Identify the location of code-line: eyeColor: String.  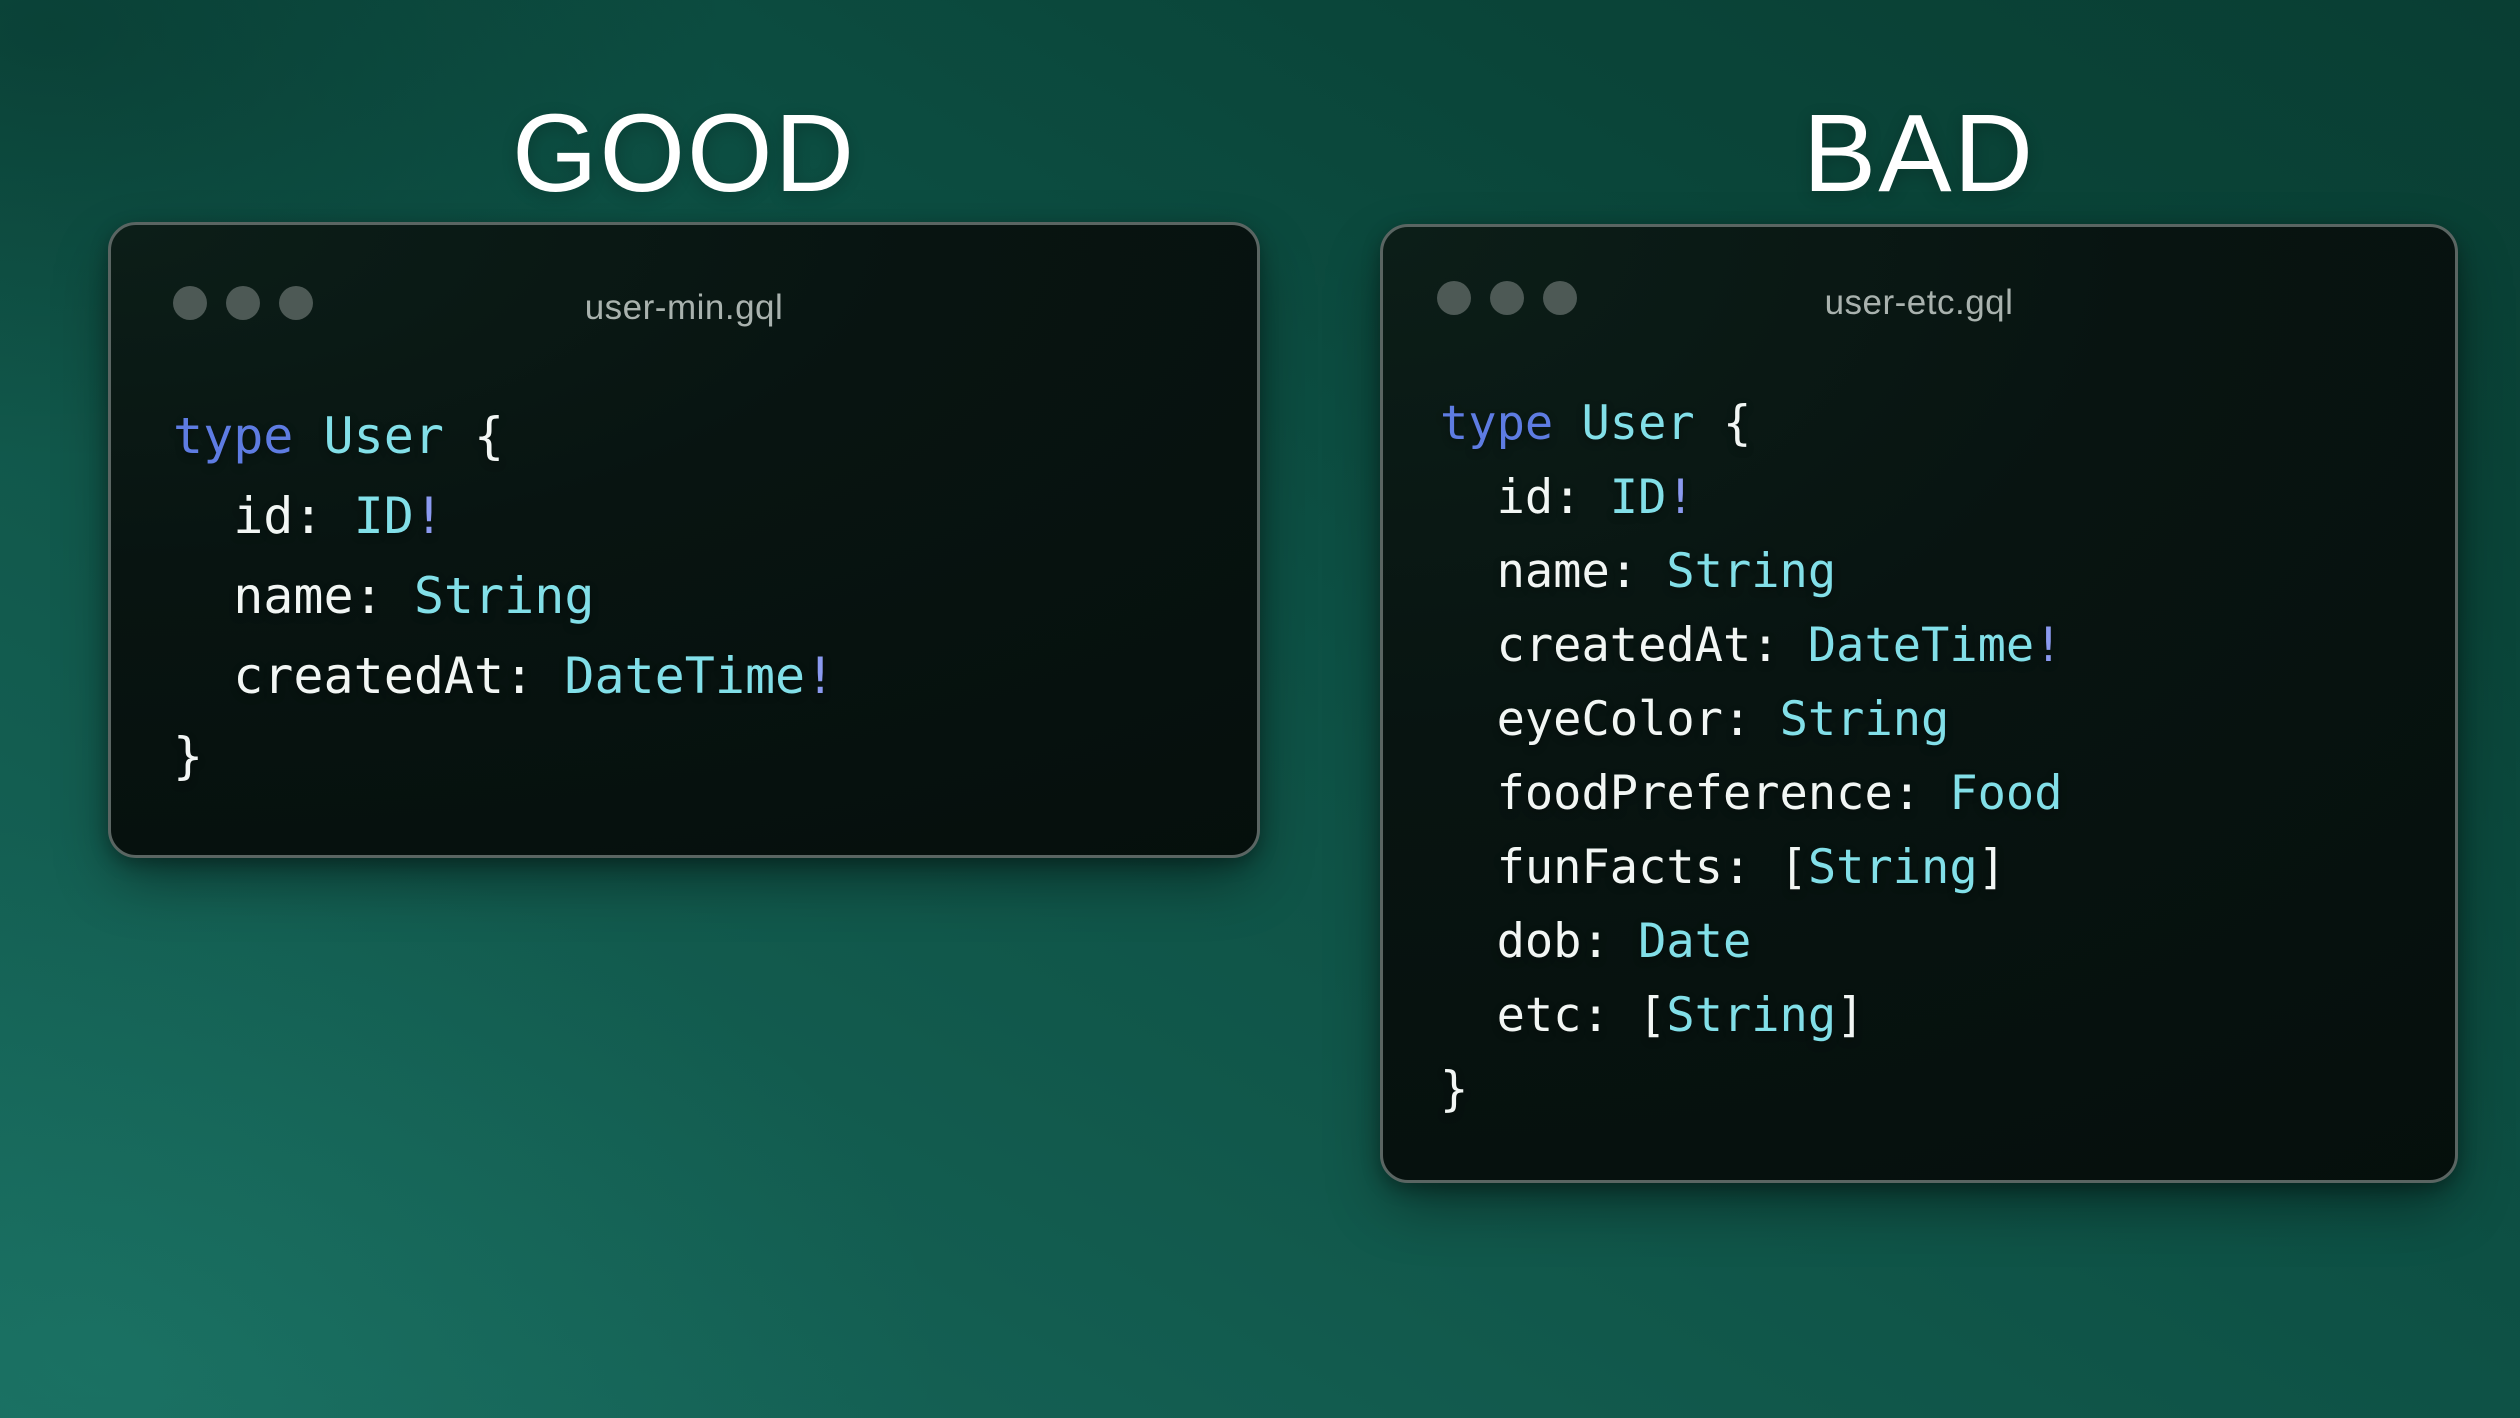
(1751, 720).